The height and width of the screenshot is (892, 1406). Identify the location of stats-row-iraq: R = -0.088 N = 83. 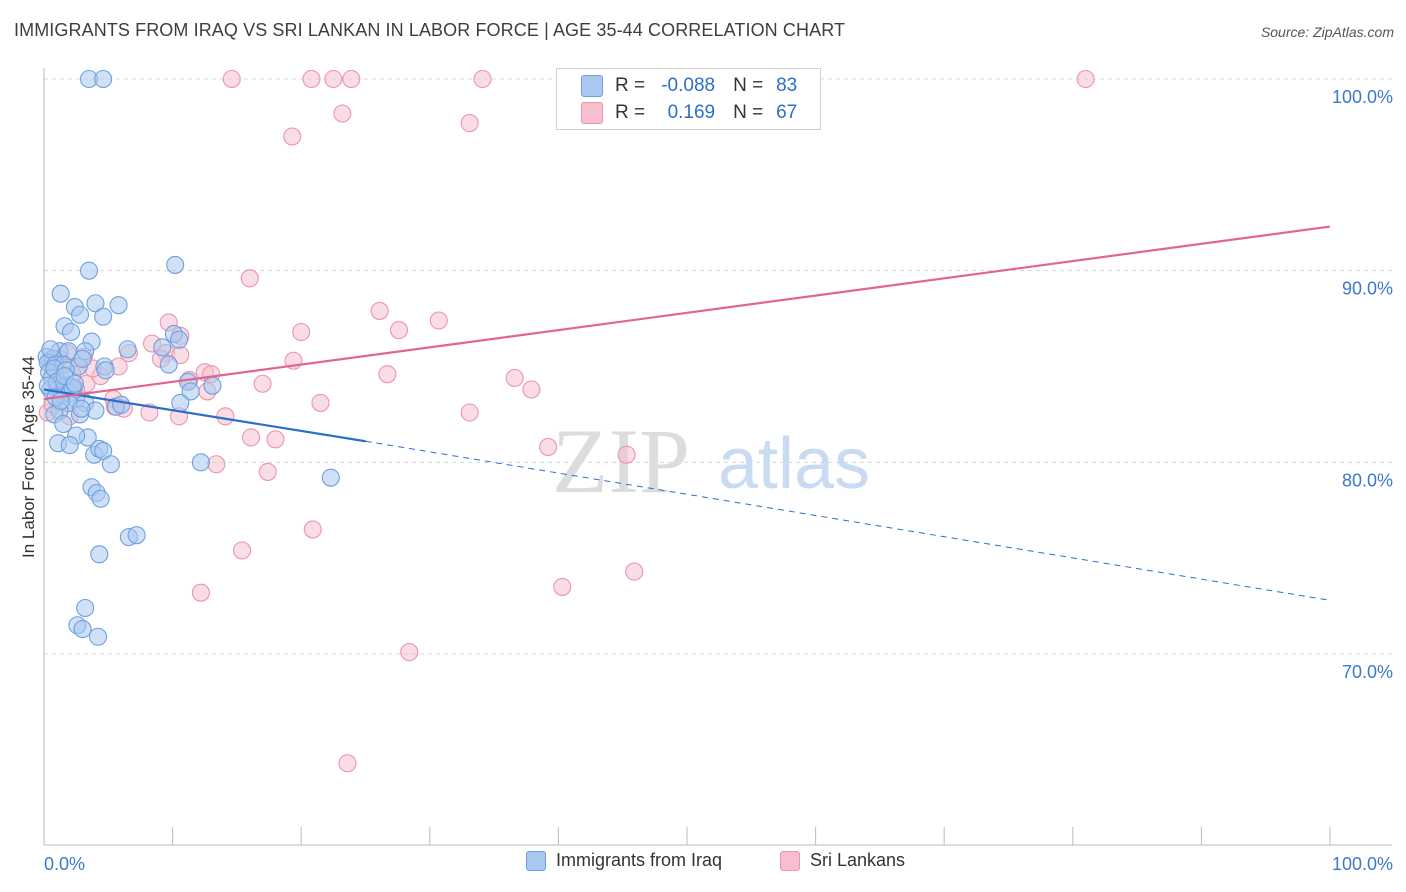
(689, 86).